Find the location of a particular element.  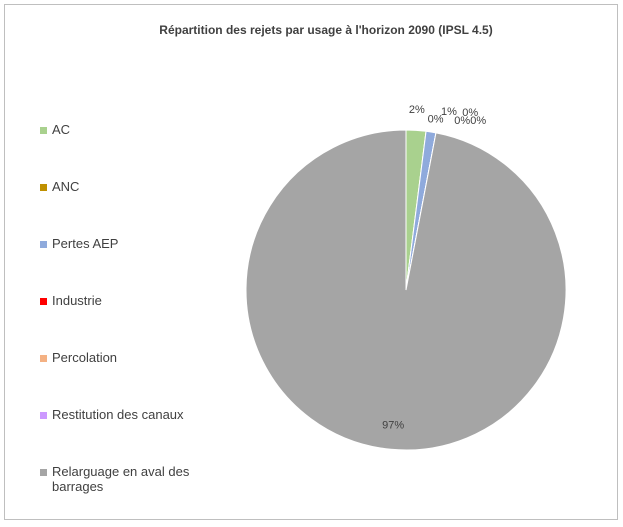

legend-item: Pertes AEP is located at coordinates (125, 264).